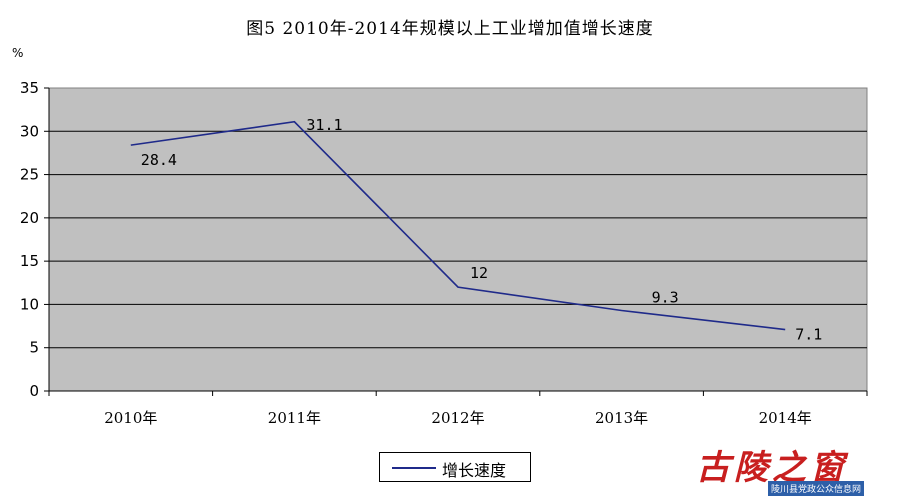 The height and width of the screenshot is (500, 900). What do you see at coordinates (130, 418) in the screenshot?
I see `x-tick-label: 2010年` at bounding box center [130, 418].